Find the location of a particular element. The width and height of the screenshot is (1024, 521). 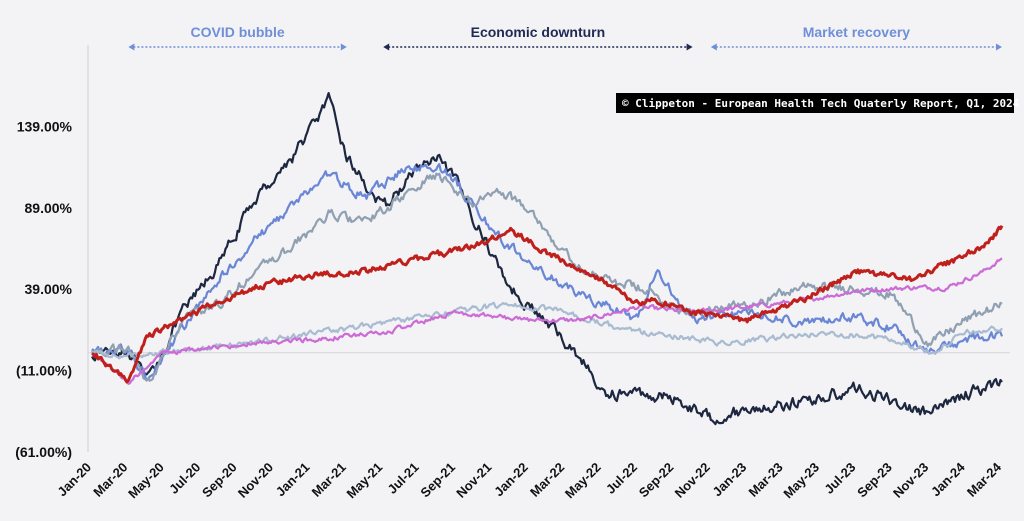

y-tick-label: (11.00%) is located at coordinates (44, 371).